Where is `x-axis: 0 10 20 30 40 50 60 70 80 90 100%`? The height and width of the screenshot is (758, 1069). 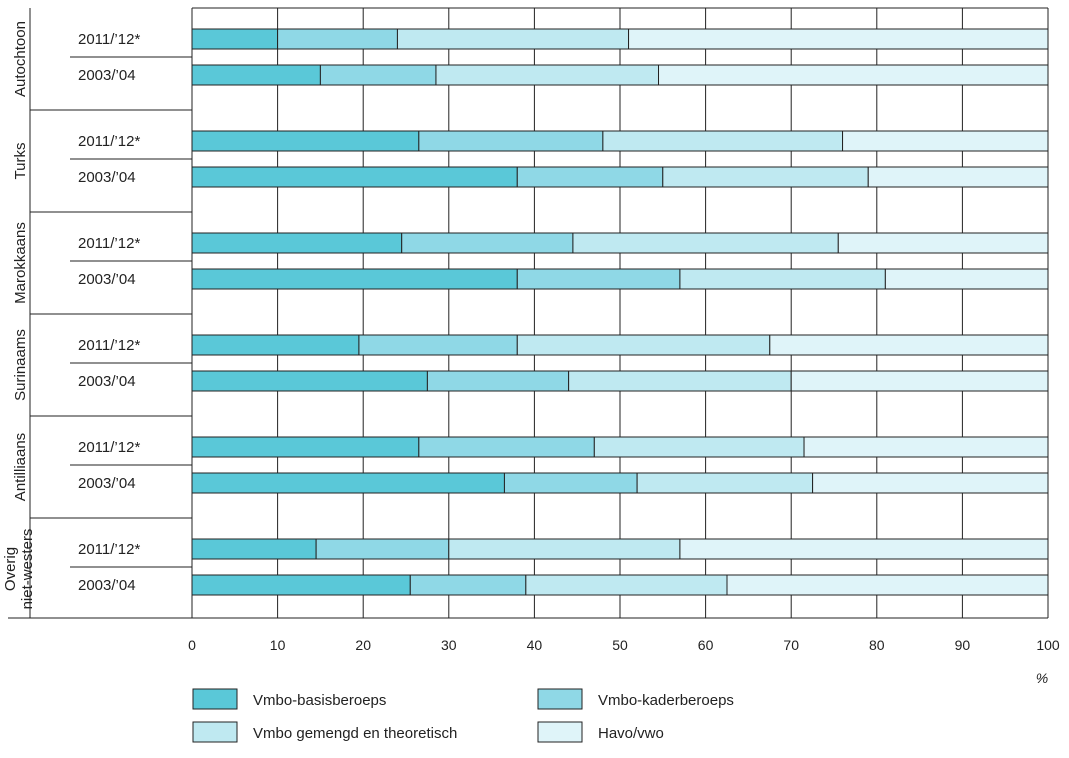 x-axis: 0 10 20 30 40 50 60 70 80 90 100% is located at coordinates (624, 661).